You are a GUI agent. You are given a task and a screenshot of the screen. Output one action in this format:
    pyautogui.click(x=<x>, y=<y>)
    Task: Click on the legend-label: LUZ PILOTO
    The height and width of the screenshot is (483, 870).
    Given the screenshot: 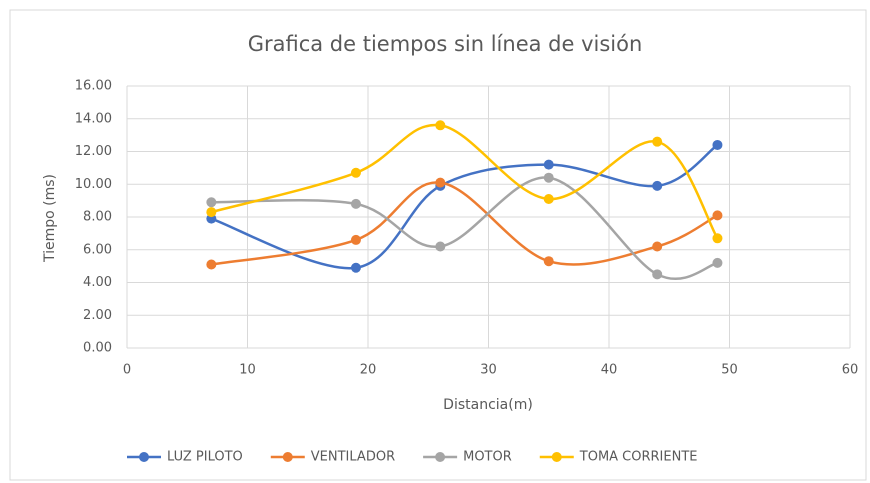 What is the action you would take?
    pyautogui.click(x=205, y=457)
    